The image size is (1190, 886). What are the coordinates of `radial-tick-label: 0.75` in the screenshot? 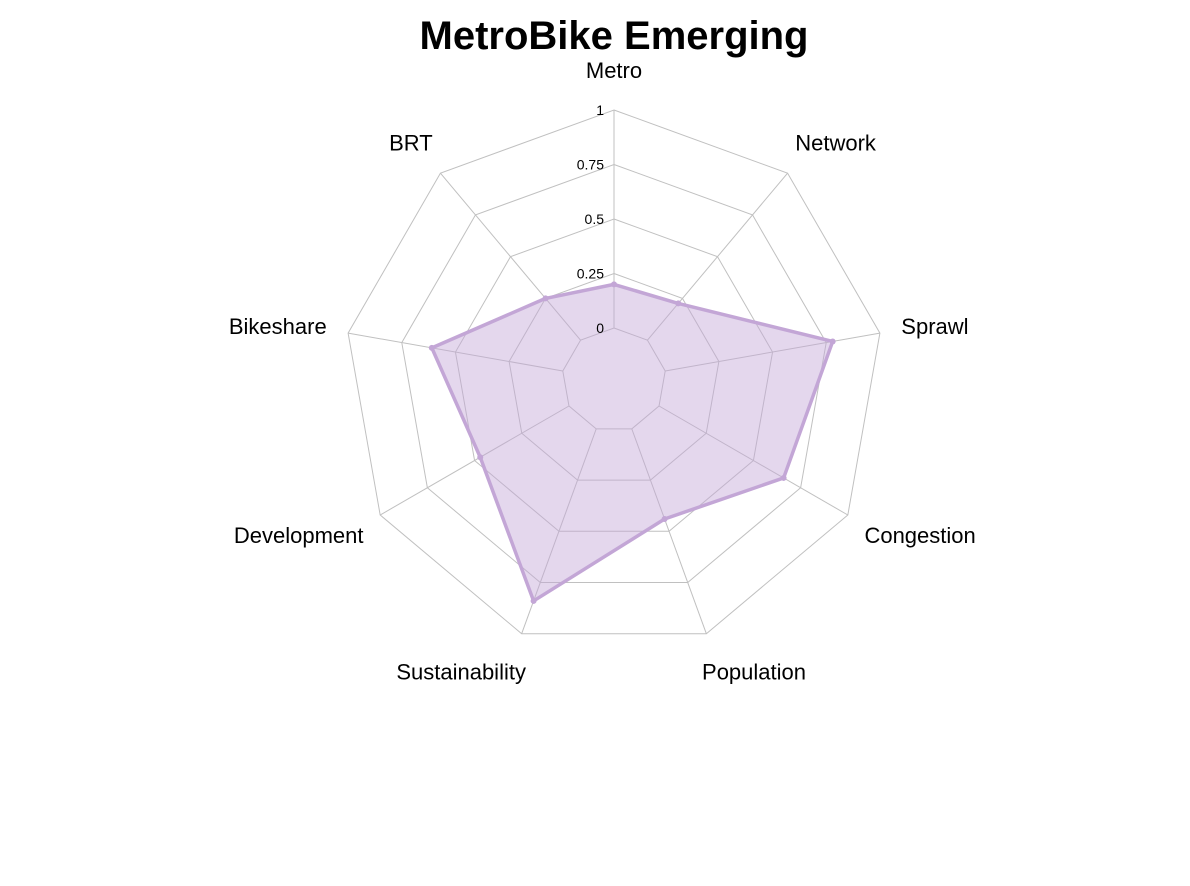 It's located at (590, 165).